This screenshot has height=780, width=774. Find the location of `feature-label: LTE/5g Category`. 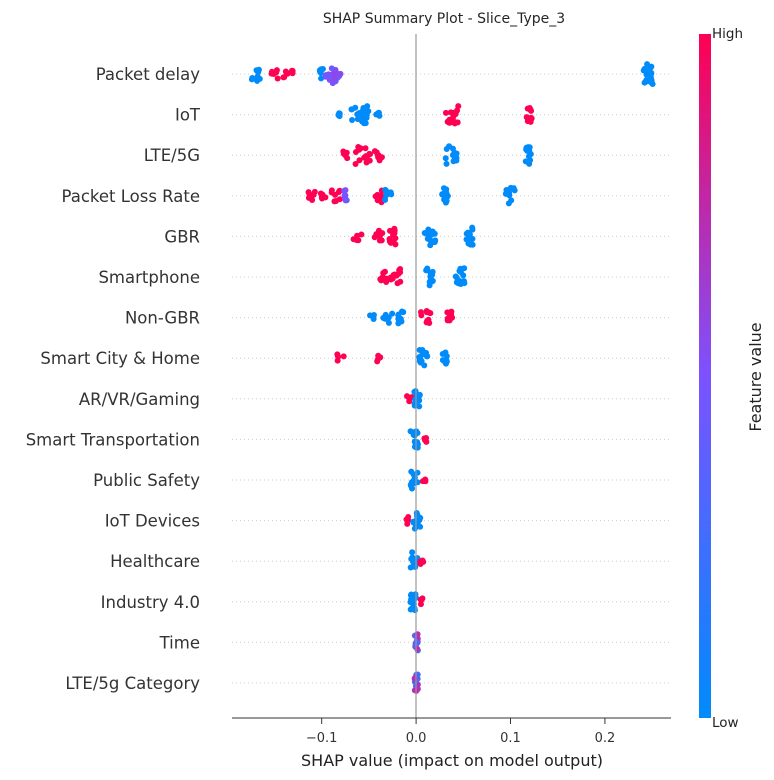

feature-label: LTE/5g Category is located at coordinates (132, 683).